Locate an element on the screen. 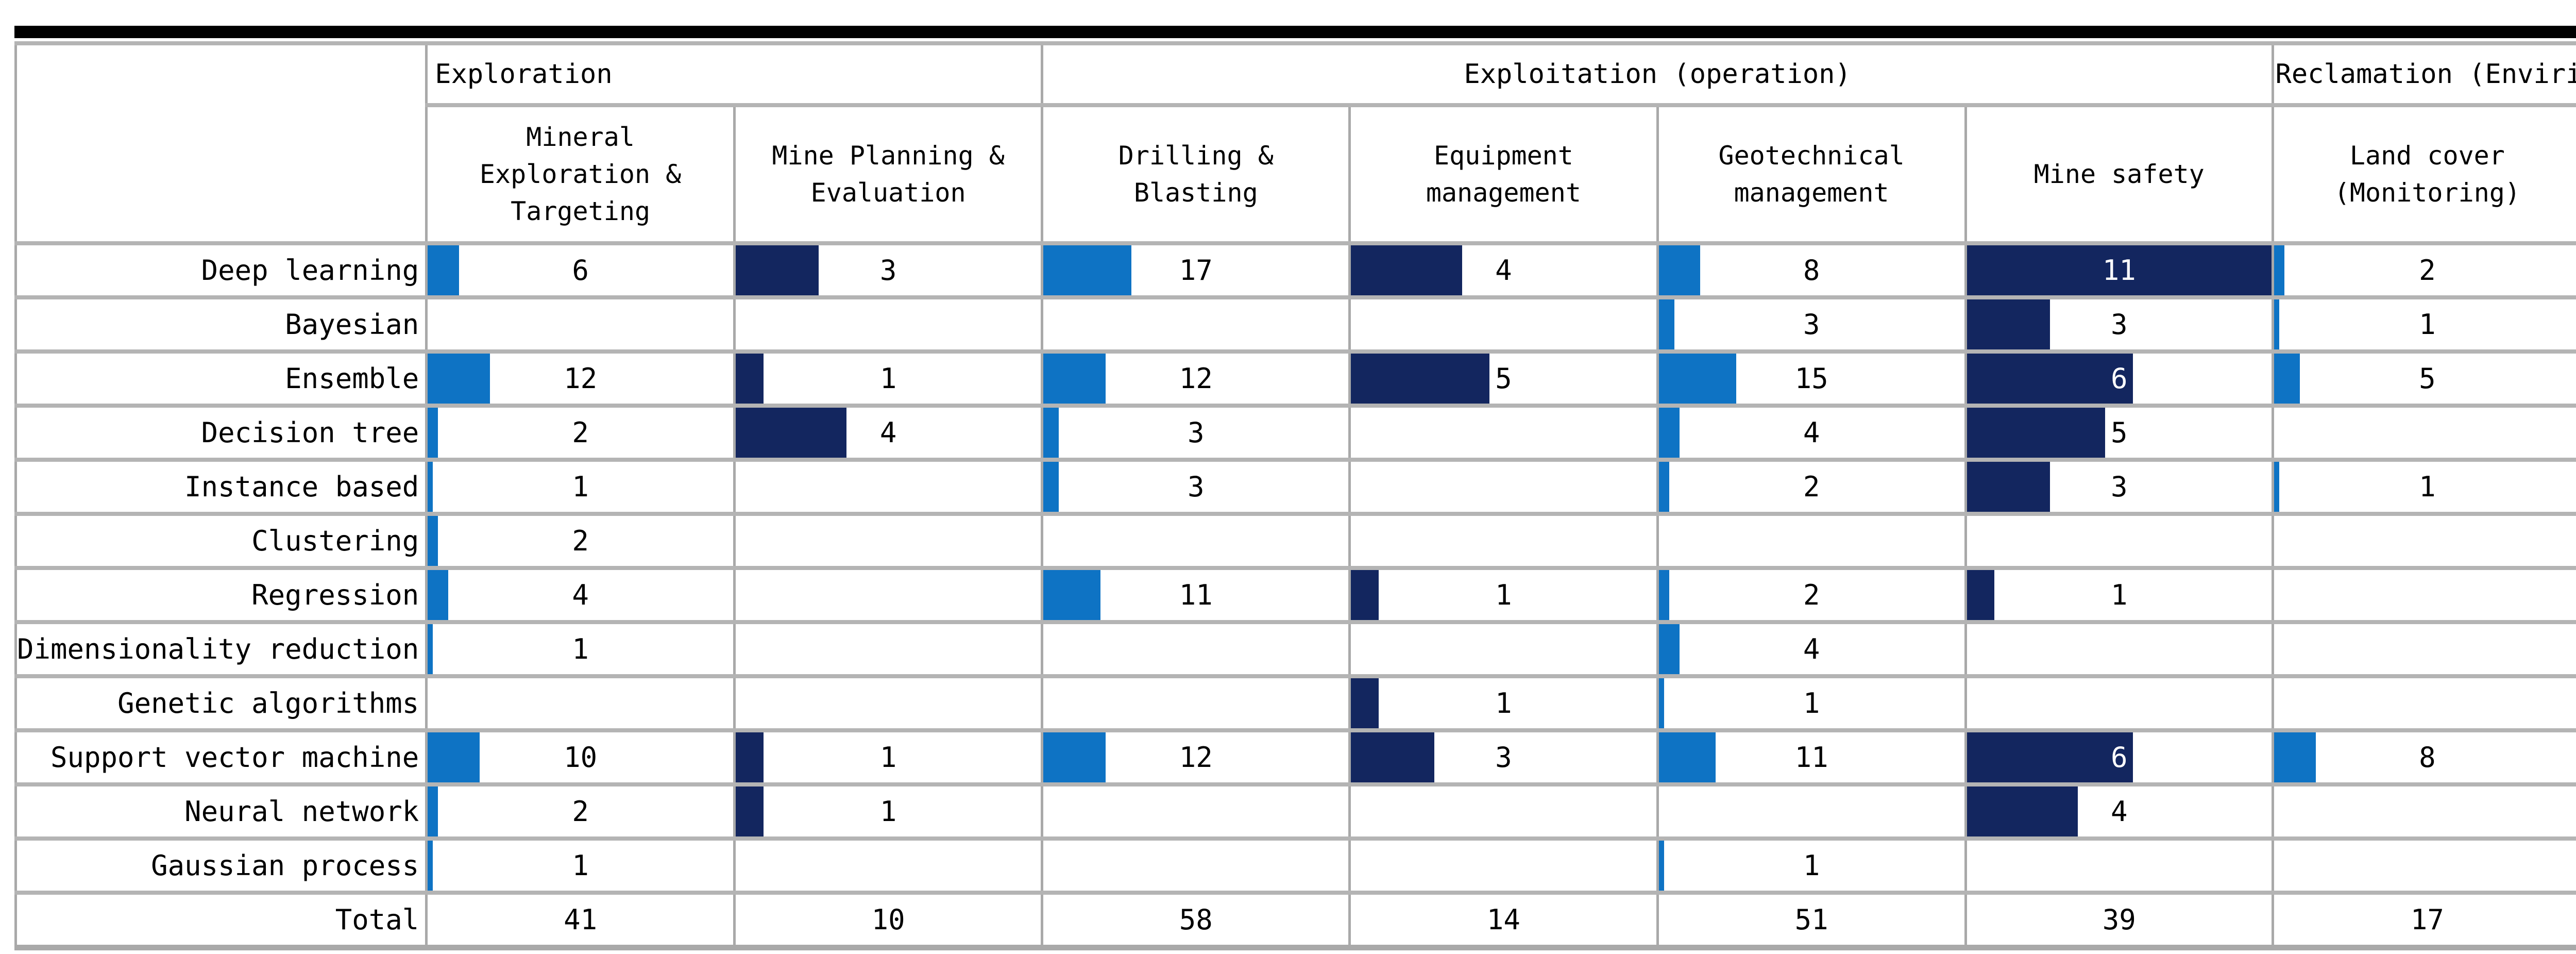 The image size is (2576, 954). column-header-5: Mine safety is located at coordinates (2119, 174).